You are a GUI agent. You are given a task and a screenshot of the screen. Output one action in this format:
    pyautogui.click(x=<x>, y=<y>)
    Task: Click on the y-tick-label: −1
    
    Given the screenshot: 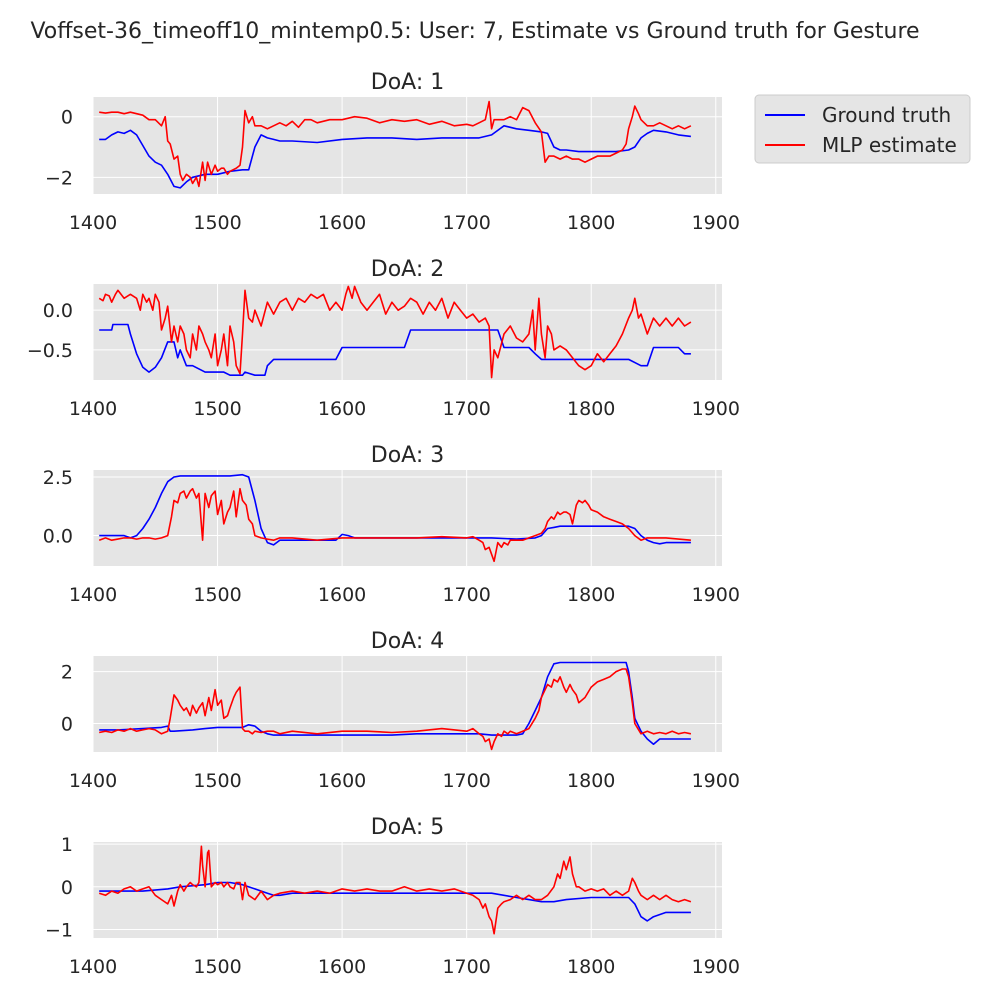 What is the action you would take?
    pyautogui.click(x=59, y=930)
    